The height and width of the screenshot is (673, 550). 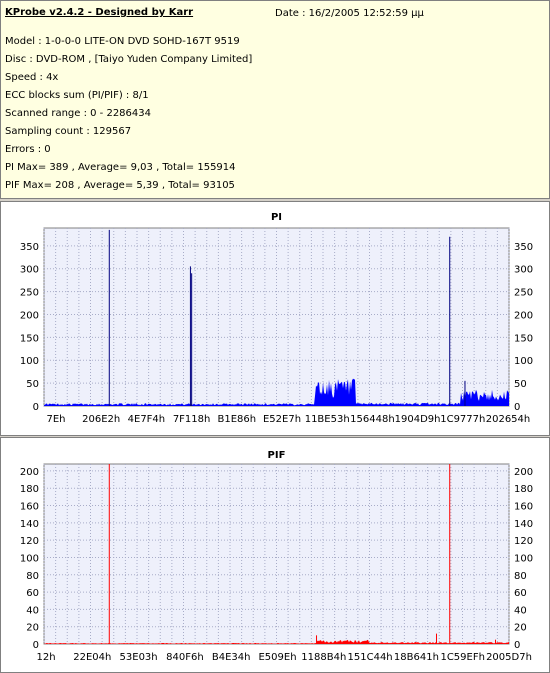 What do you see at coordinates (276, 217) in the screenshot?
I see `chart-title: PI` at bounding box center [276, 217].